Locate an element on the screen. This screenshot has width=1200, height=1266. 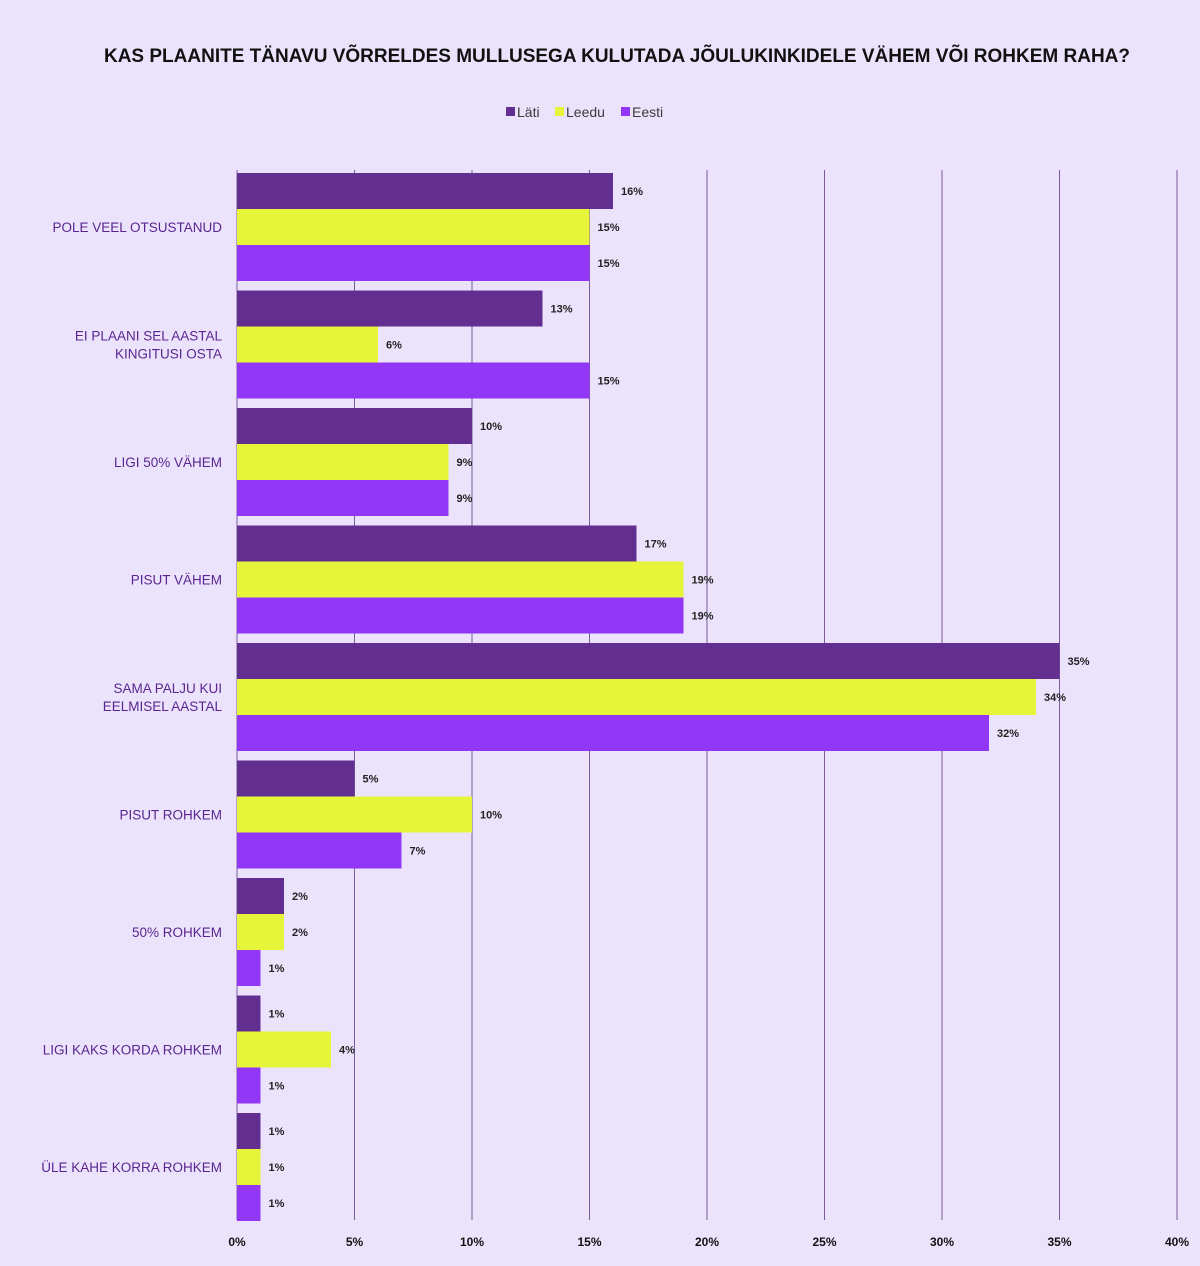
category-label: SAMA PALJU KUI is located at coordinates (167, 688).